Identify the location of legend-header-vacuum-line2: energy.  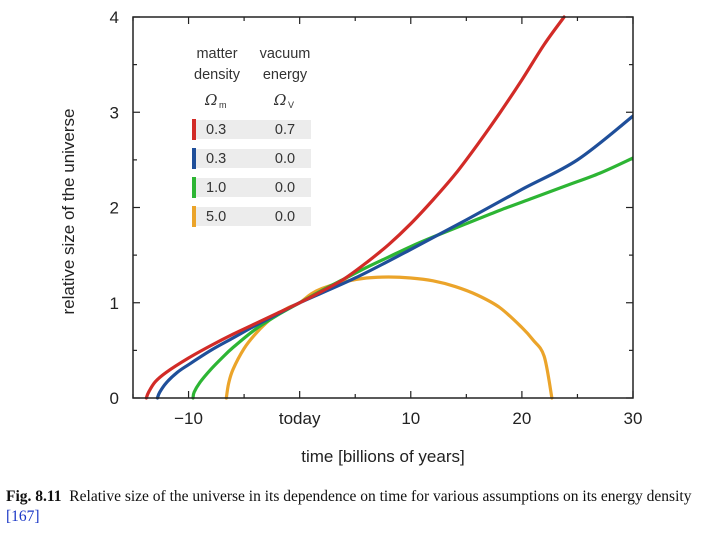
(285, 75).